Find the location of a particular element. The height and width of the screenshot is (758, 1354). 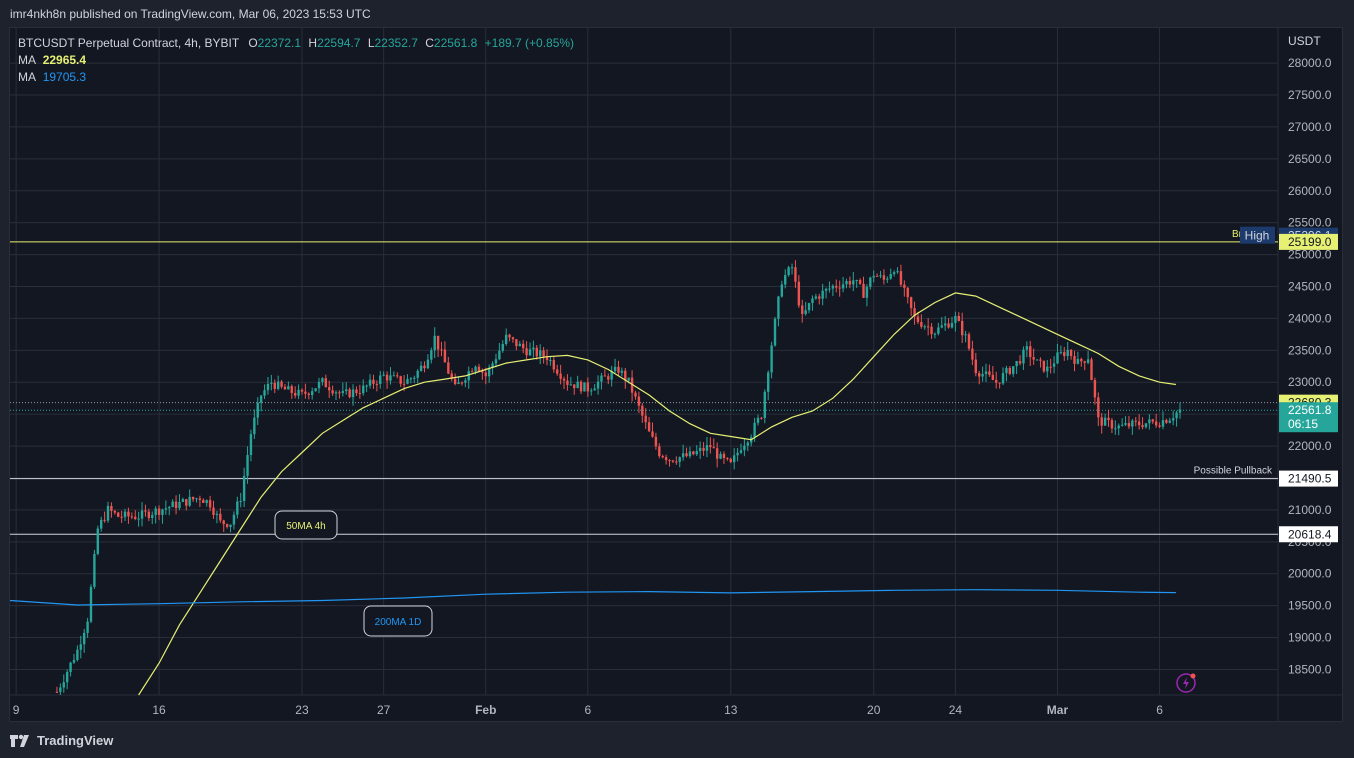

pullback-tag is located at coordinates (1308, 478).